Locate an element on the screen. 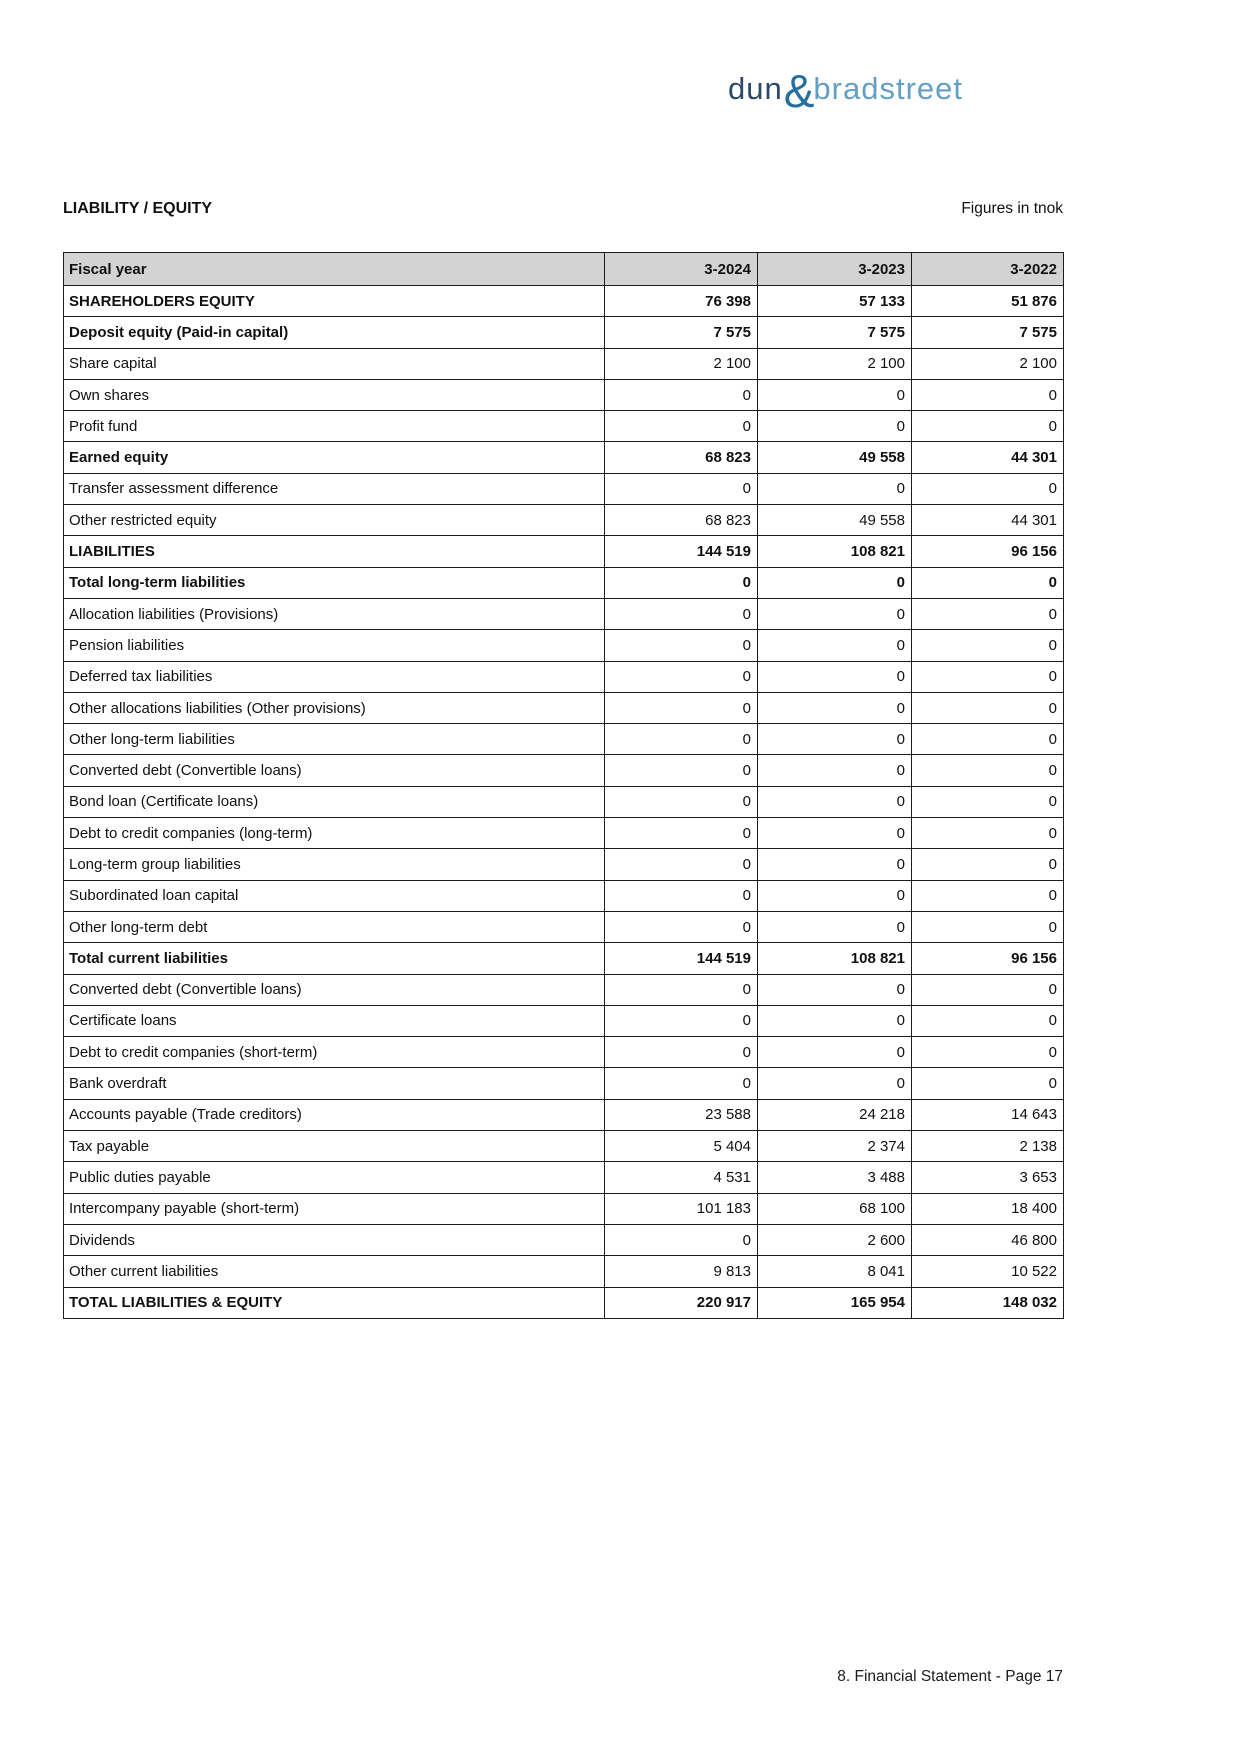  row-label: Other long-term debt is located at coordinates (334, 927).